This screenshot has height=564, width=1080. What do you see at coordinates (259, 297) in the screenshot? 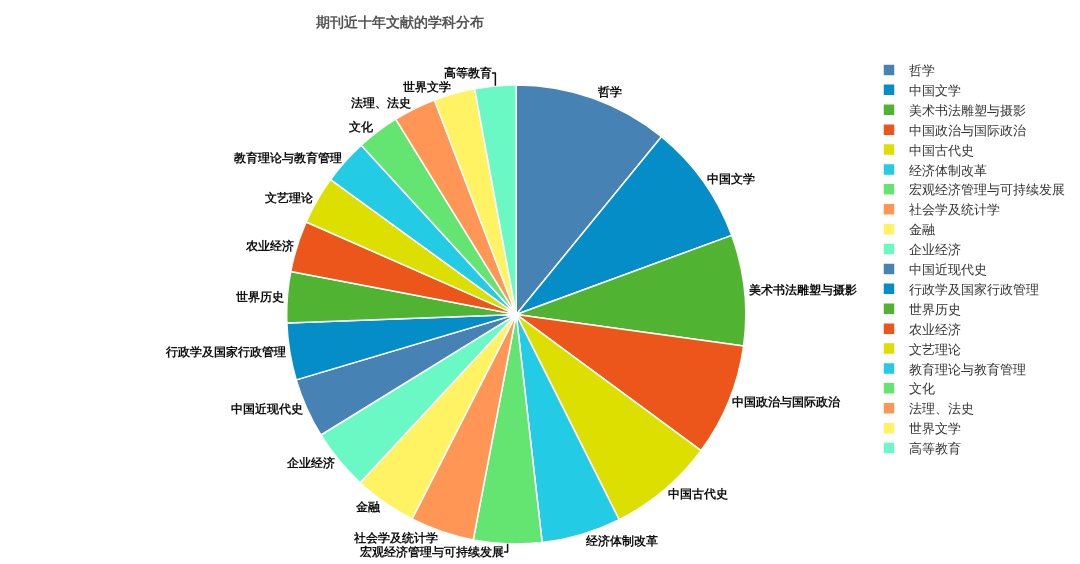
I see `slice-label: 世界历史` at bounding box center [259, 297].